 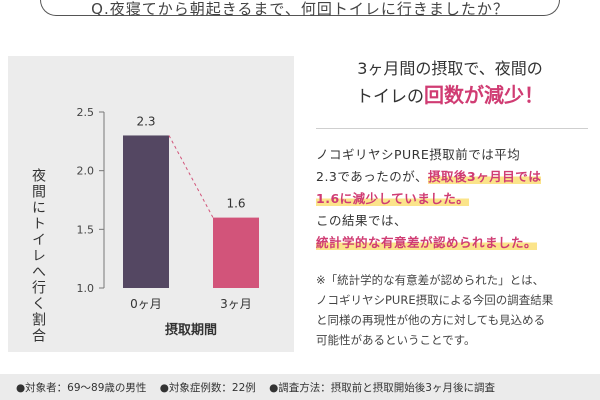 I want to click on note-line2: ノコギリヤシPURE摂取による今回の調査結果, so click(x=435, y=300).